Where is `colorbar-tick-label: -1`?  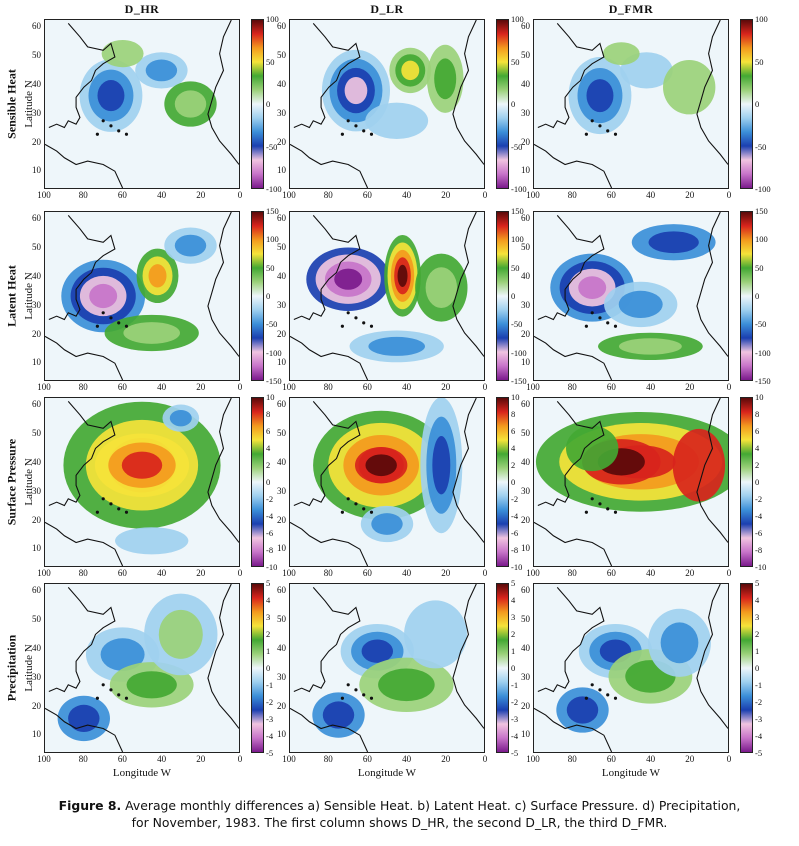
colorbar-tick-label: -1 is located at coordinates (270, 685).